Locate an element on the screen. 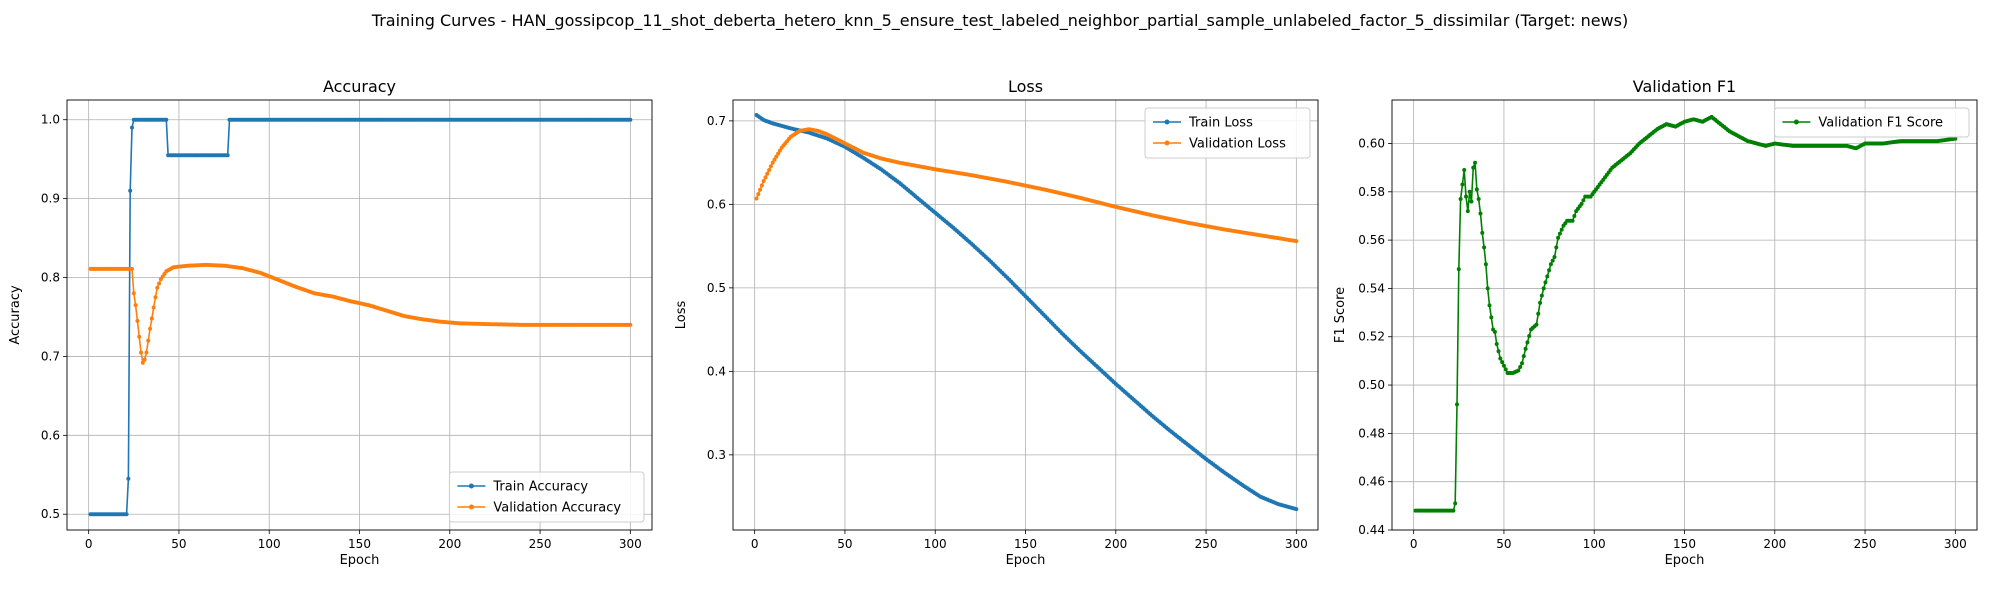  f1-y-axis-label: F1 Score is located at coordinates (1340, 315).